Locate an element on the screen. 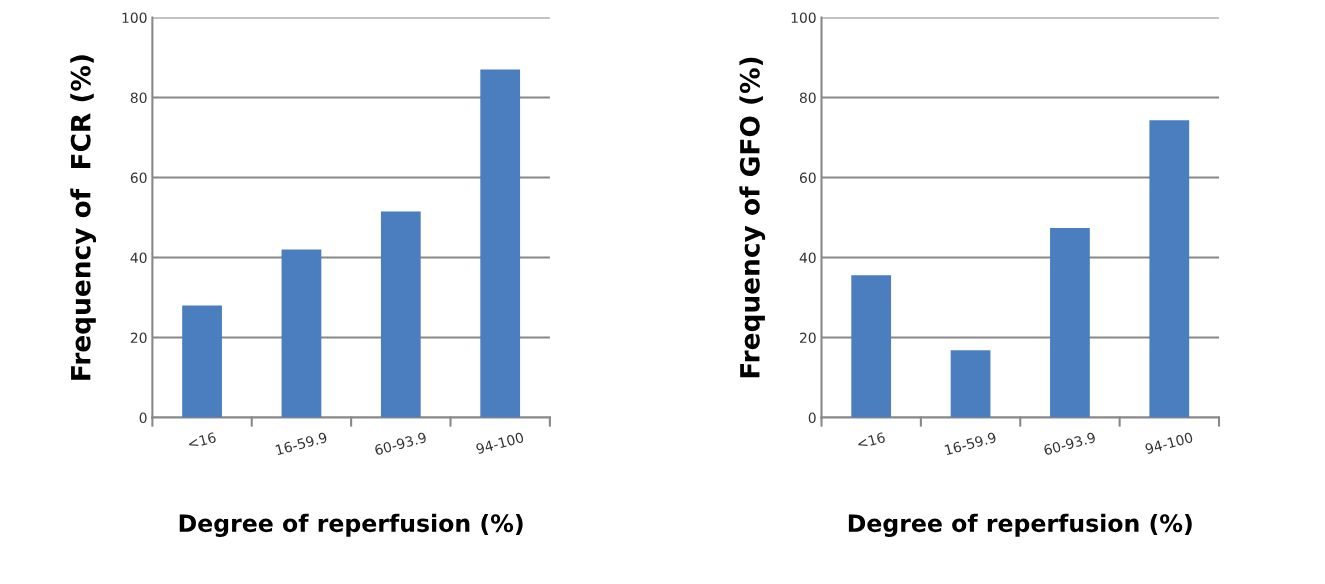 This screenshot has width=1325, height=584. y-axis-title: Frequency of GFO (%) is located at coordinates (752, 217).